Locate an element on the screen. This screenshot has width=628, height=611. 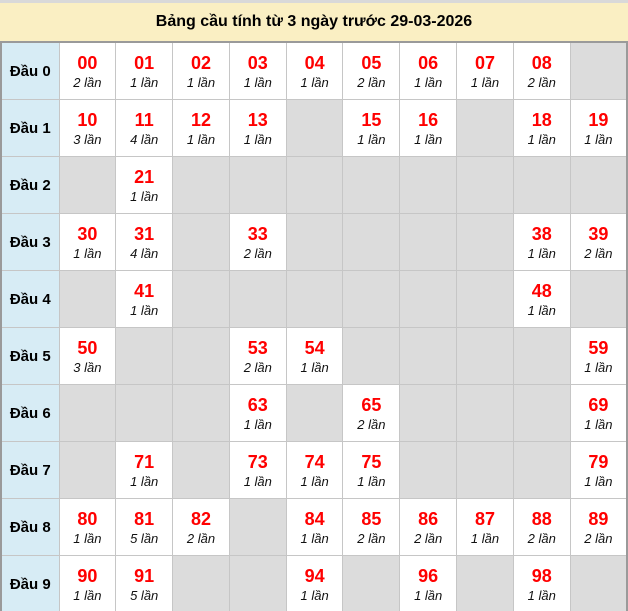
number-cell: 05 2 lần is located at coordinates (371, 70).